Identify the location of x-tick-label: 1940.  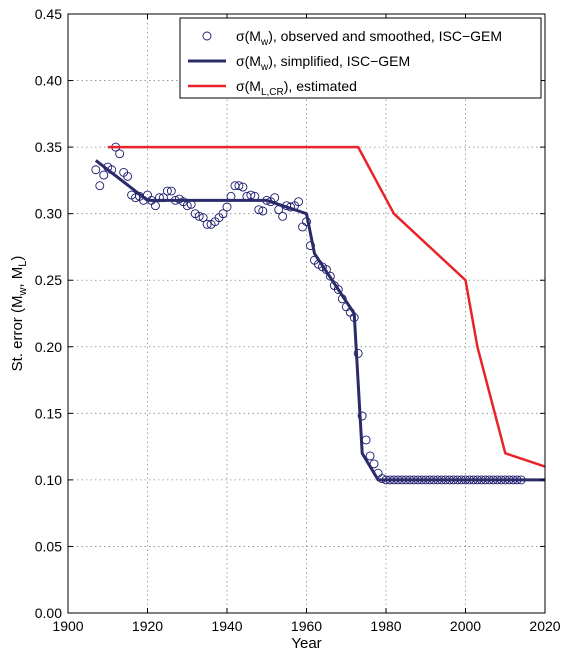
(226, 626).